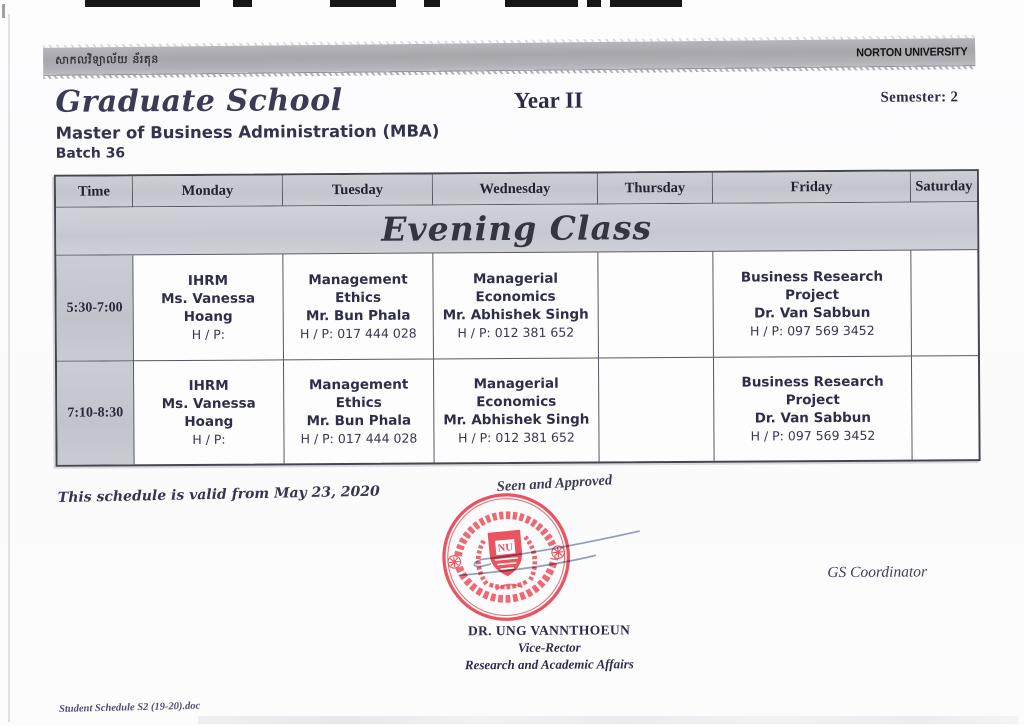  Describe the element at coordinates (911, 52) in the screenshot. I see `university-name: NORTON UNIVERSITY` at that location.